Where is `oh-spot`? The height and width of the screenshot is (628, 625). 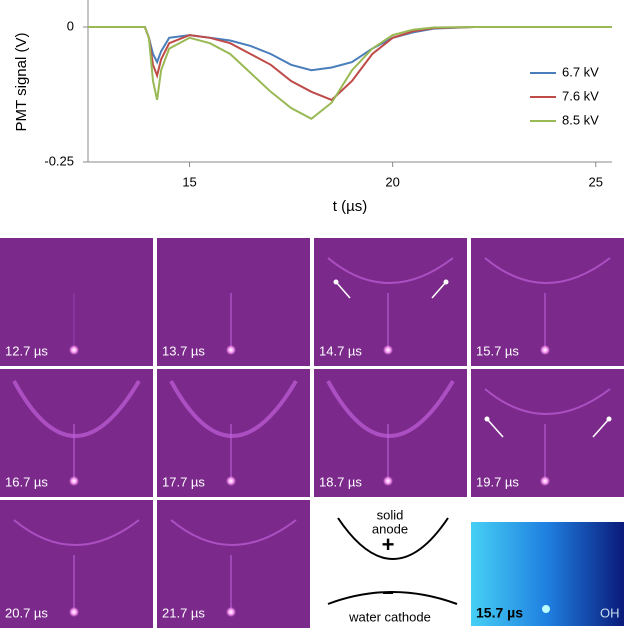
oh-spot is located at coordinates (546, 609).